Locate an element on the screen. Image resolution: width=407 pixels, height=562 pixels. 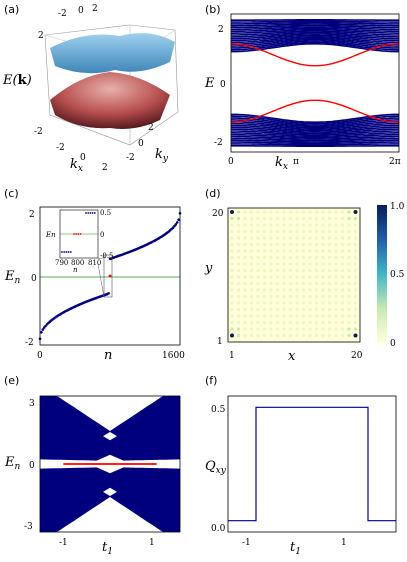
panel-b-plot is located at coordinates (315, 83).